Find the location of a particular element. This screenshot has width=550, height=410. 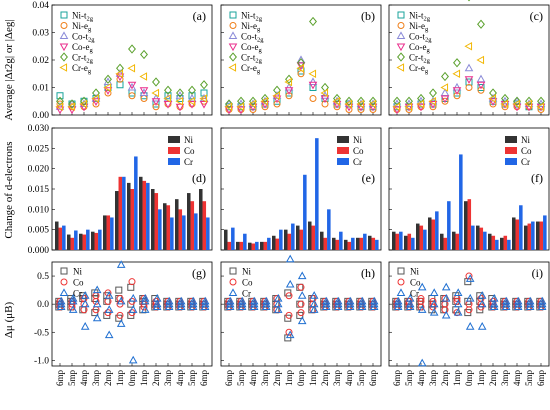

legend-subscript: g is located at coordinates (259, 71).